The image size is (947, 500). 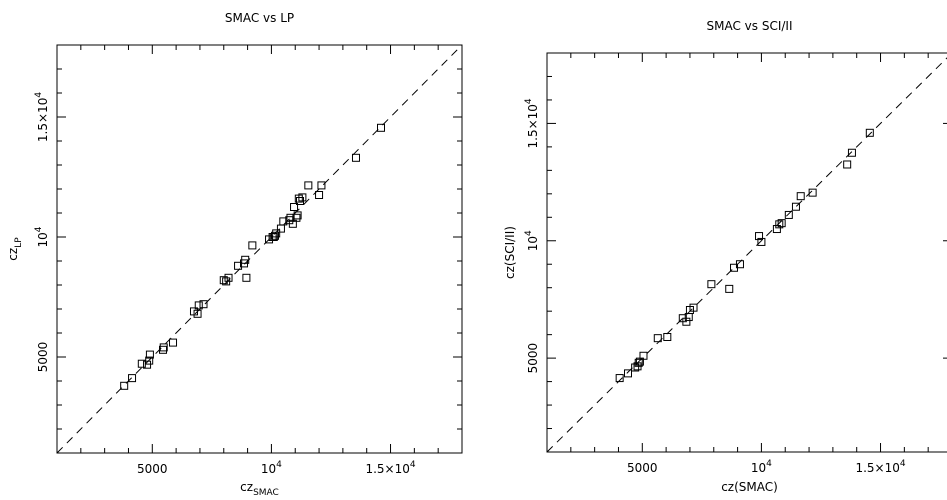 What do you see at coordinates (750, 26) in the screenshot?
I see `chart-title: SMAC vs SCI/II` at bounding box center [750, 26].